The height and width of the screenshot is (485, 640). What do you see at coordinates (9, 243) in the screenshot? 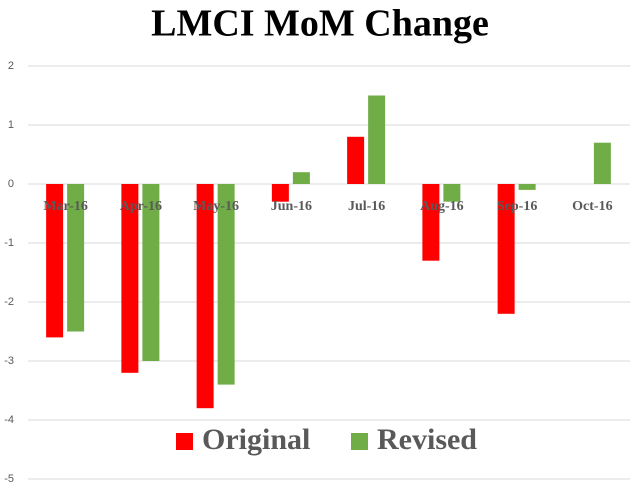
I see `y-tick-label: -1` at bounding box center [9, 243].